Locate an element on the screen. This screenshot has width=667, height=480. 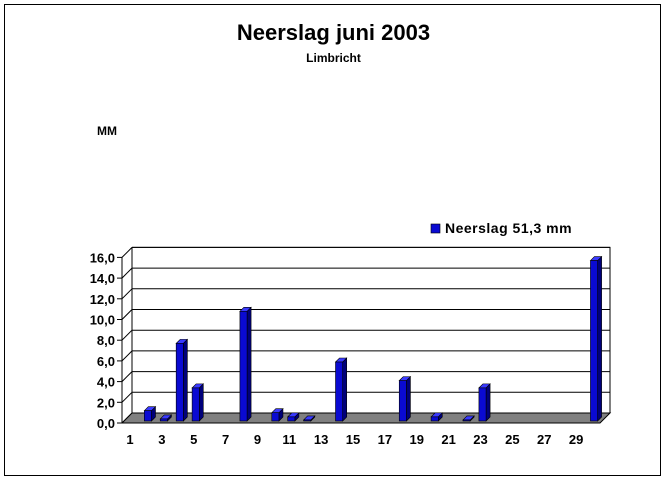
y-tick-label: 8,0 is located at coordinates (106, 340).